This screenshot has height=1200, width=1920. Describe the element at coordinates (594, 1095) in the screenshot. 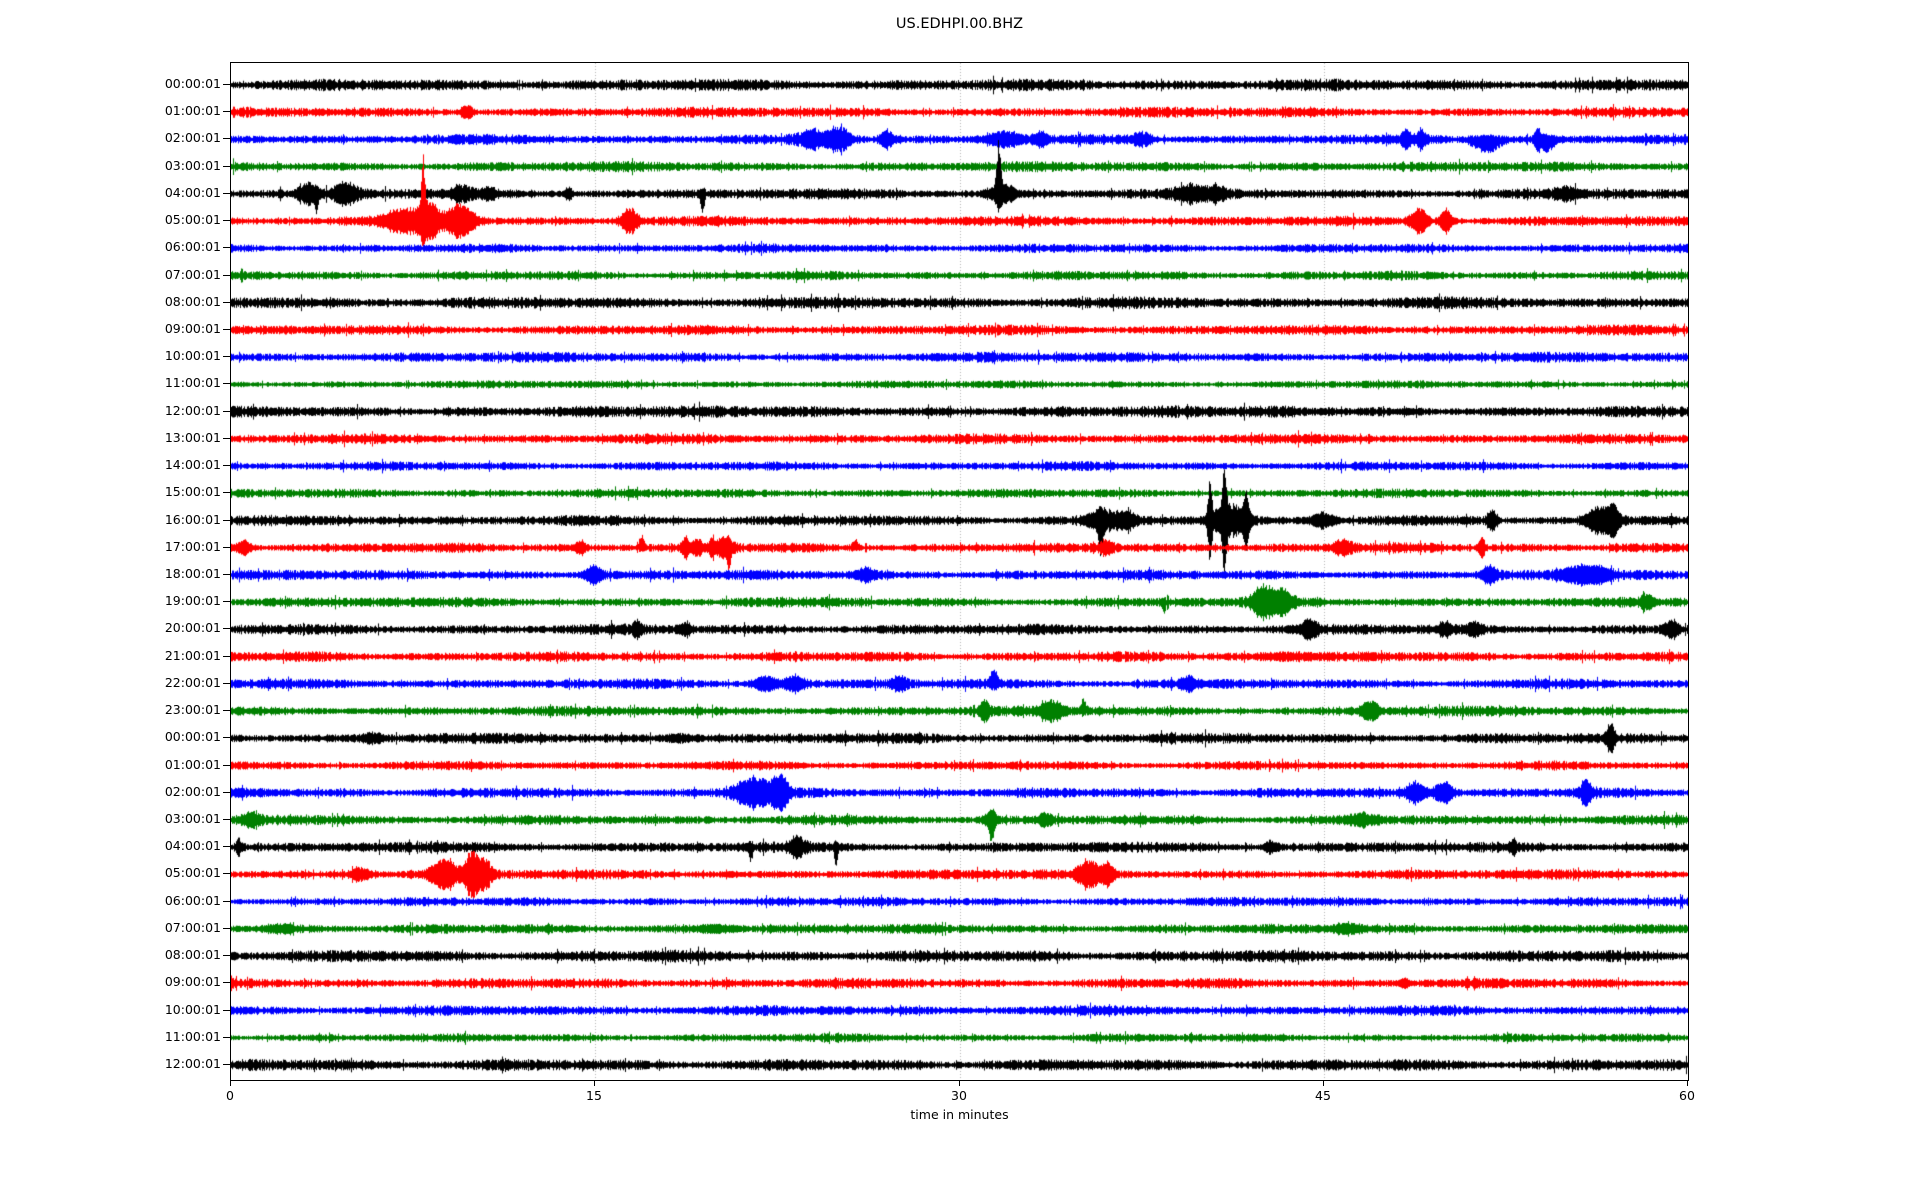

I see `x-tick-label: 15` at that location.